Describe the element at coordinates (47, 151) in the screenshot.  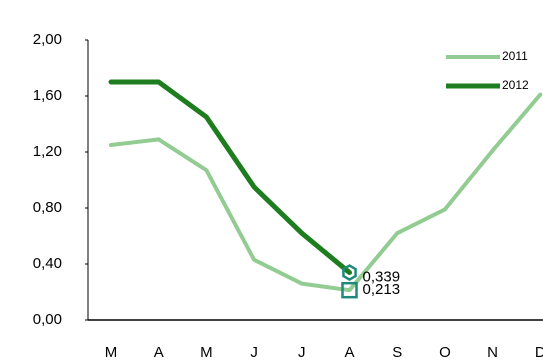
I see `y-tick-label: 1,20` at that location.